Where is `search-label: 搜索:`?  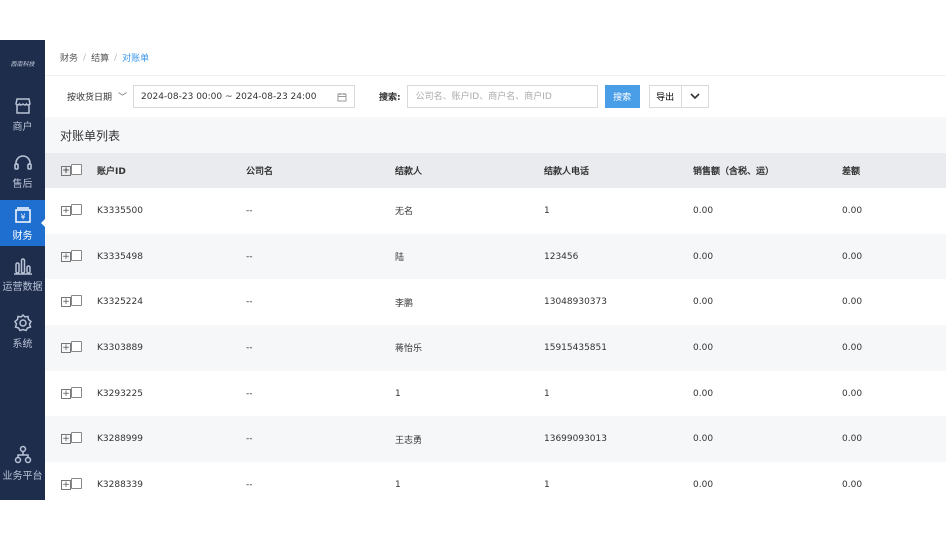 search-label: 搜索: is located at coordinates (390, 98).